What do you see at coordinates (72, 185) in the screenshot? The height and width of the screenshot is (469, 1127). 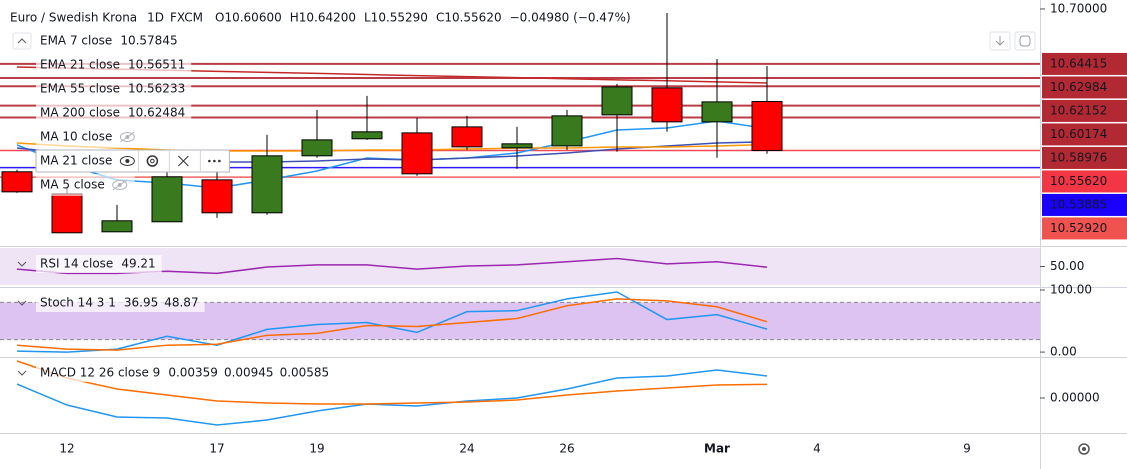 I see `legend-name: MA 5 close` at bounding box center [72, 185].